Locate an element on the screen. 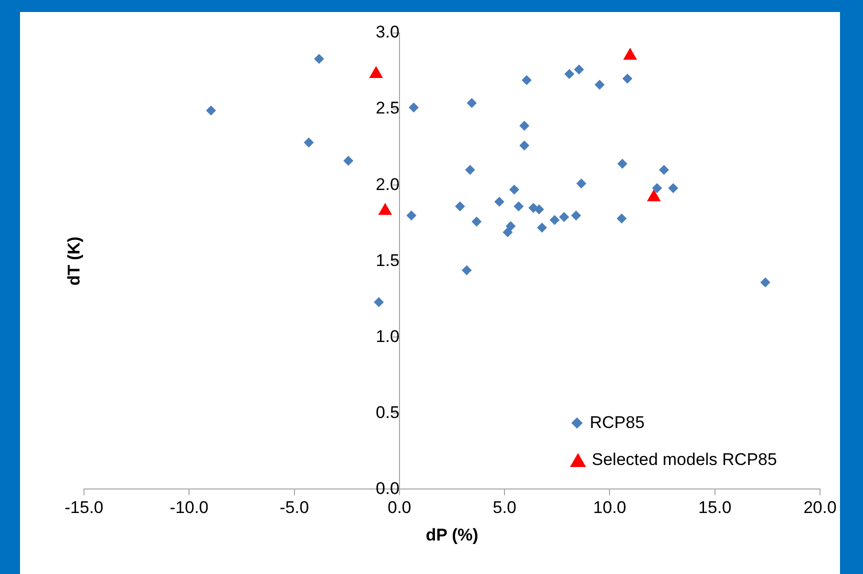 This screenshot has width=863, height=574. y-tick-label: 1.0 is located at coordinates (388, 336).